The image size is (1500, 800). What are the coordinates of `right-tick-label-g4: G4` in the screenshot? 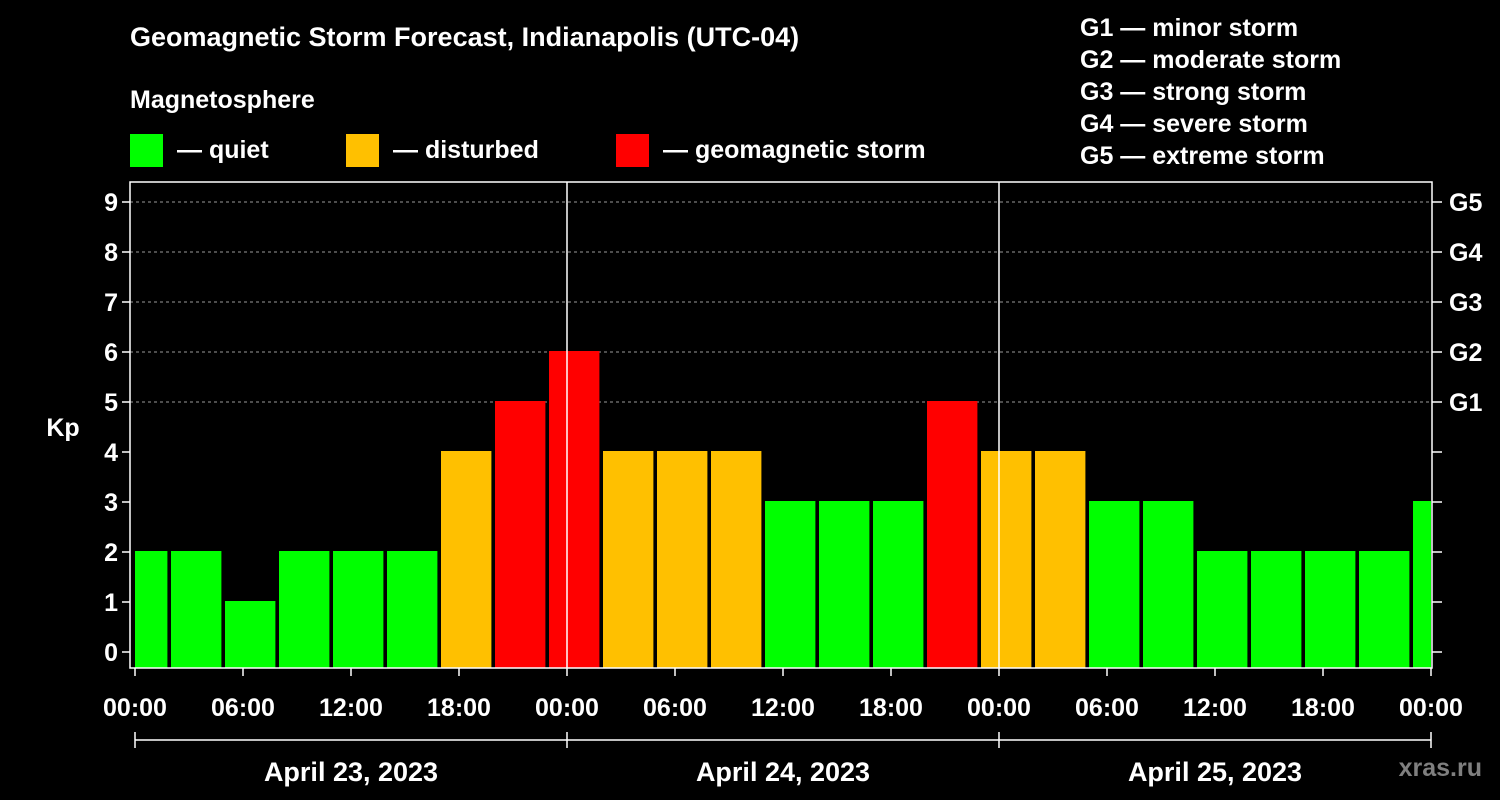 It's located at (1465, 253).